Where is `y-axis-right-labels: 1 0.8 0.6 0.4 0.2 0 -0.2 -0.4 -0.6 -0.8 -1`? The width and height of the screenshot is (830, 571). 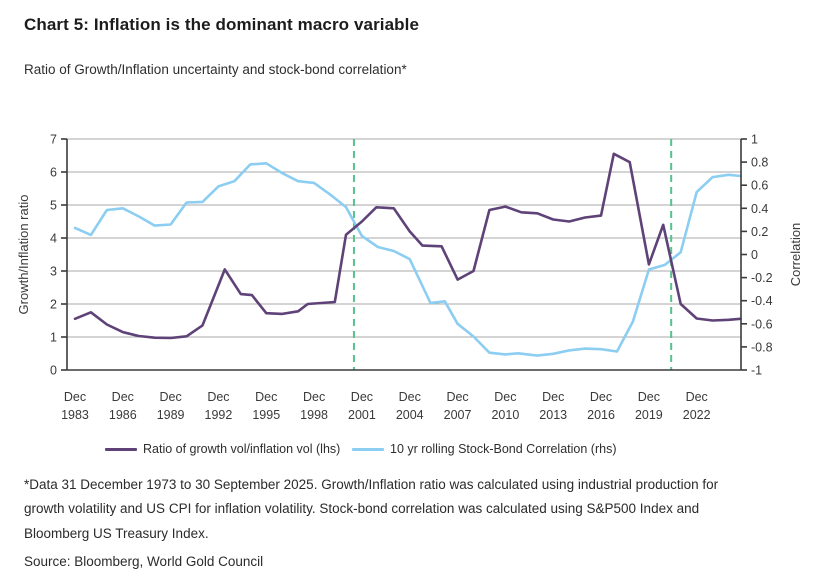 y-axis-right-labels: 1 0.8 0.6 0.4 0.2 0 -0.2 -0.4 -0.6 -0.8 -1 is located at coordinates (762, 255).